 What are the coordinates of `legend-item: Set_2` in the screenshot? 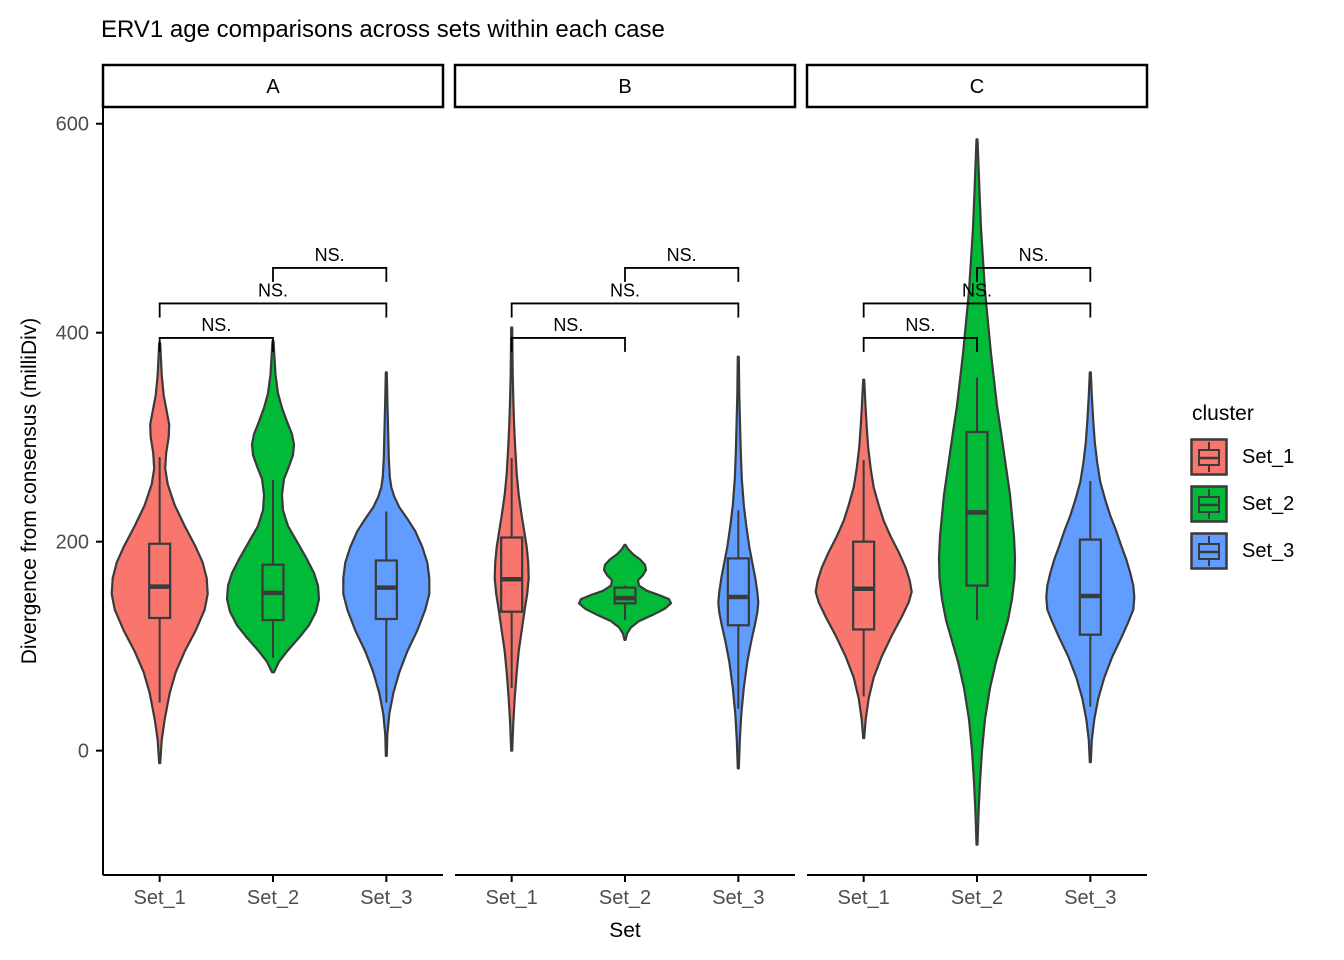 It's located at (1242, 504).